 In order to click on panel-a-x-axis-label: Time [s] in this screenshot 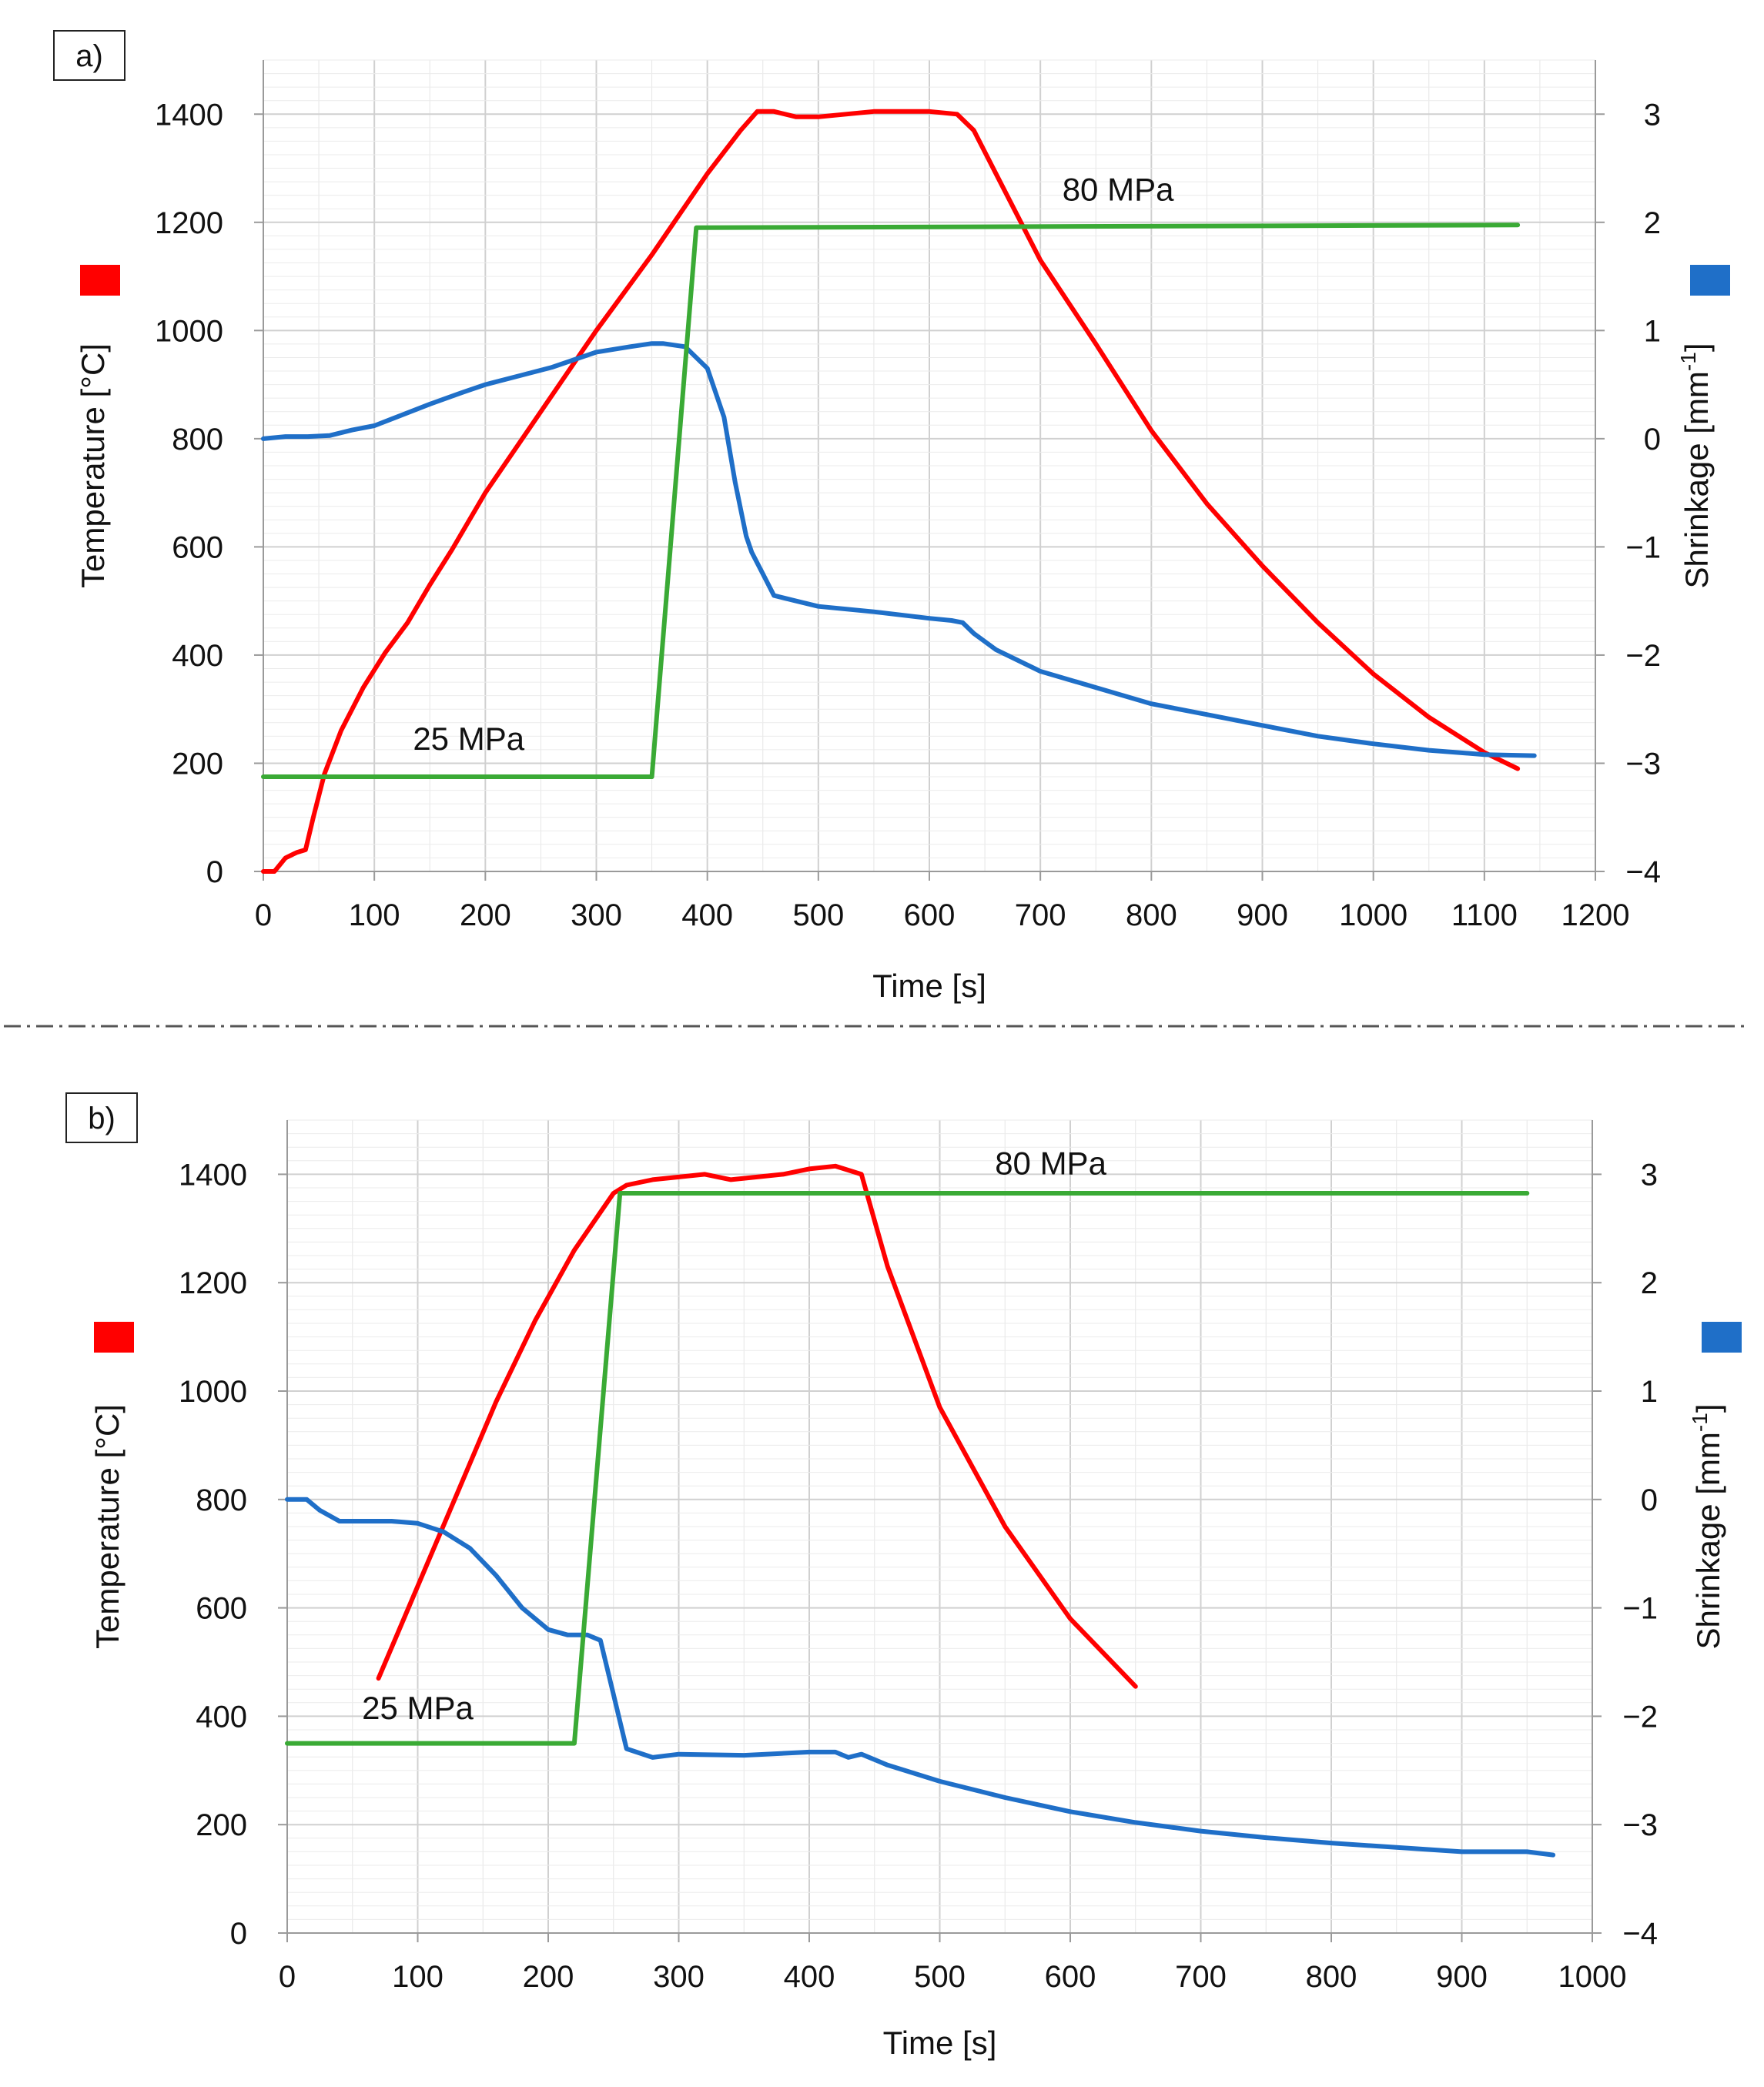, I will do `click(929, 986)`.